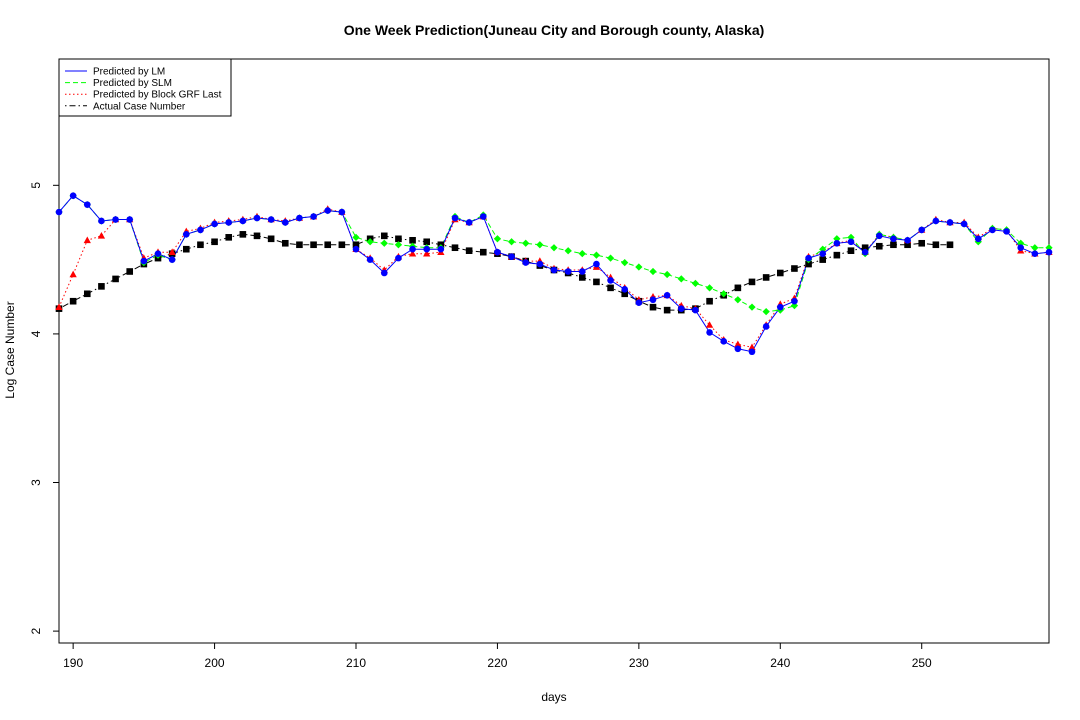  I want to click on x-tick-label: 240, so click(780, 663).